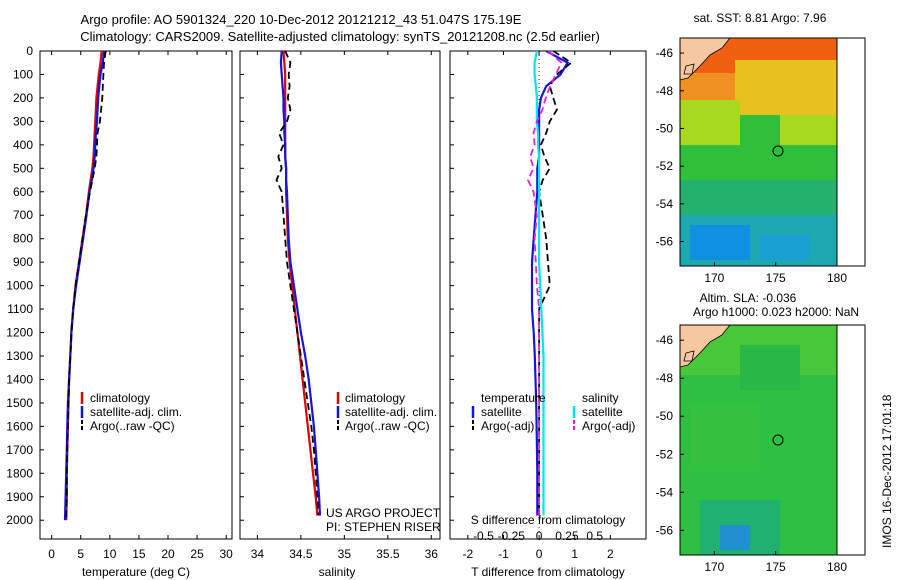  I want to click on sla-float-marker, so click(778, 440).